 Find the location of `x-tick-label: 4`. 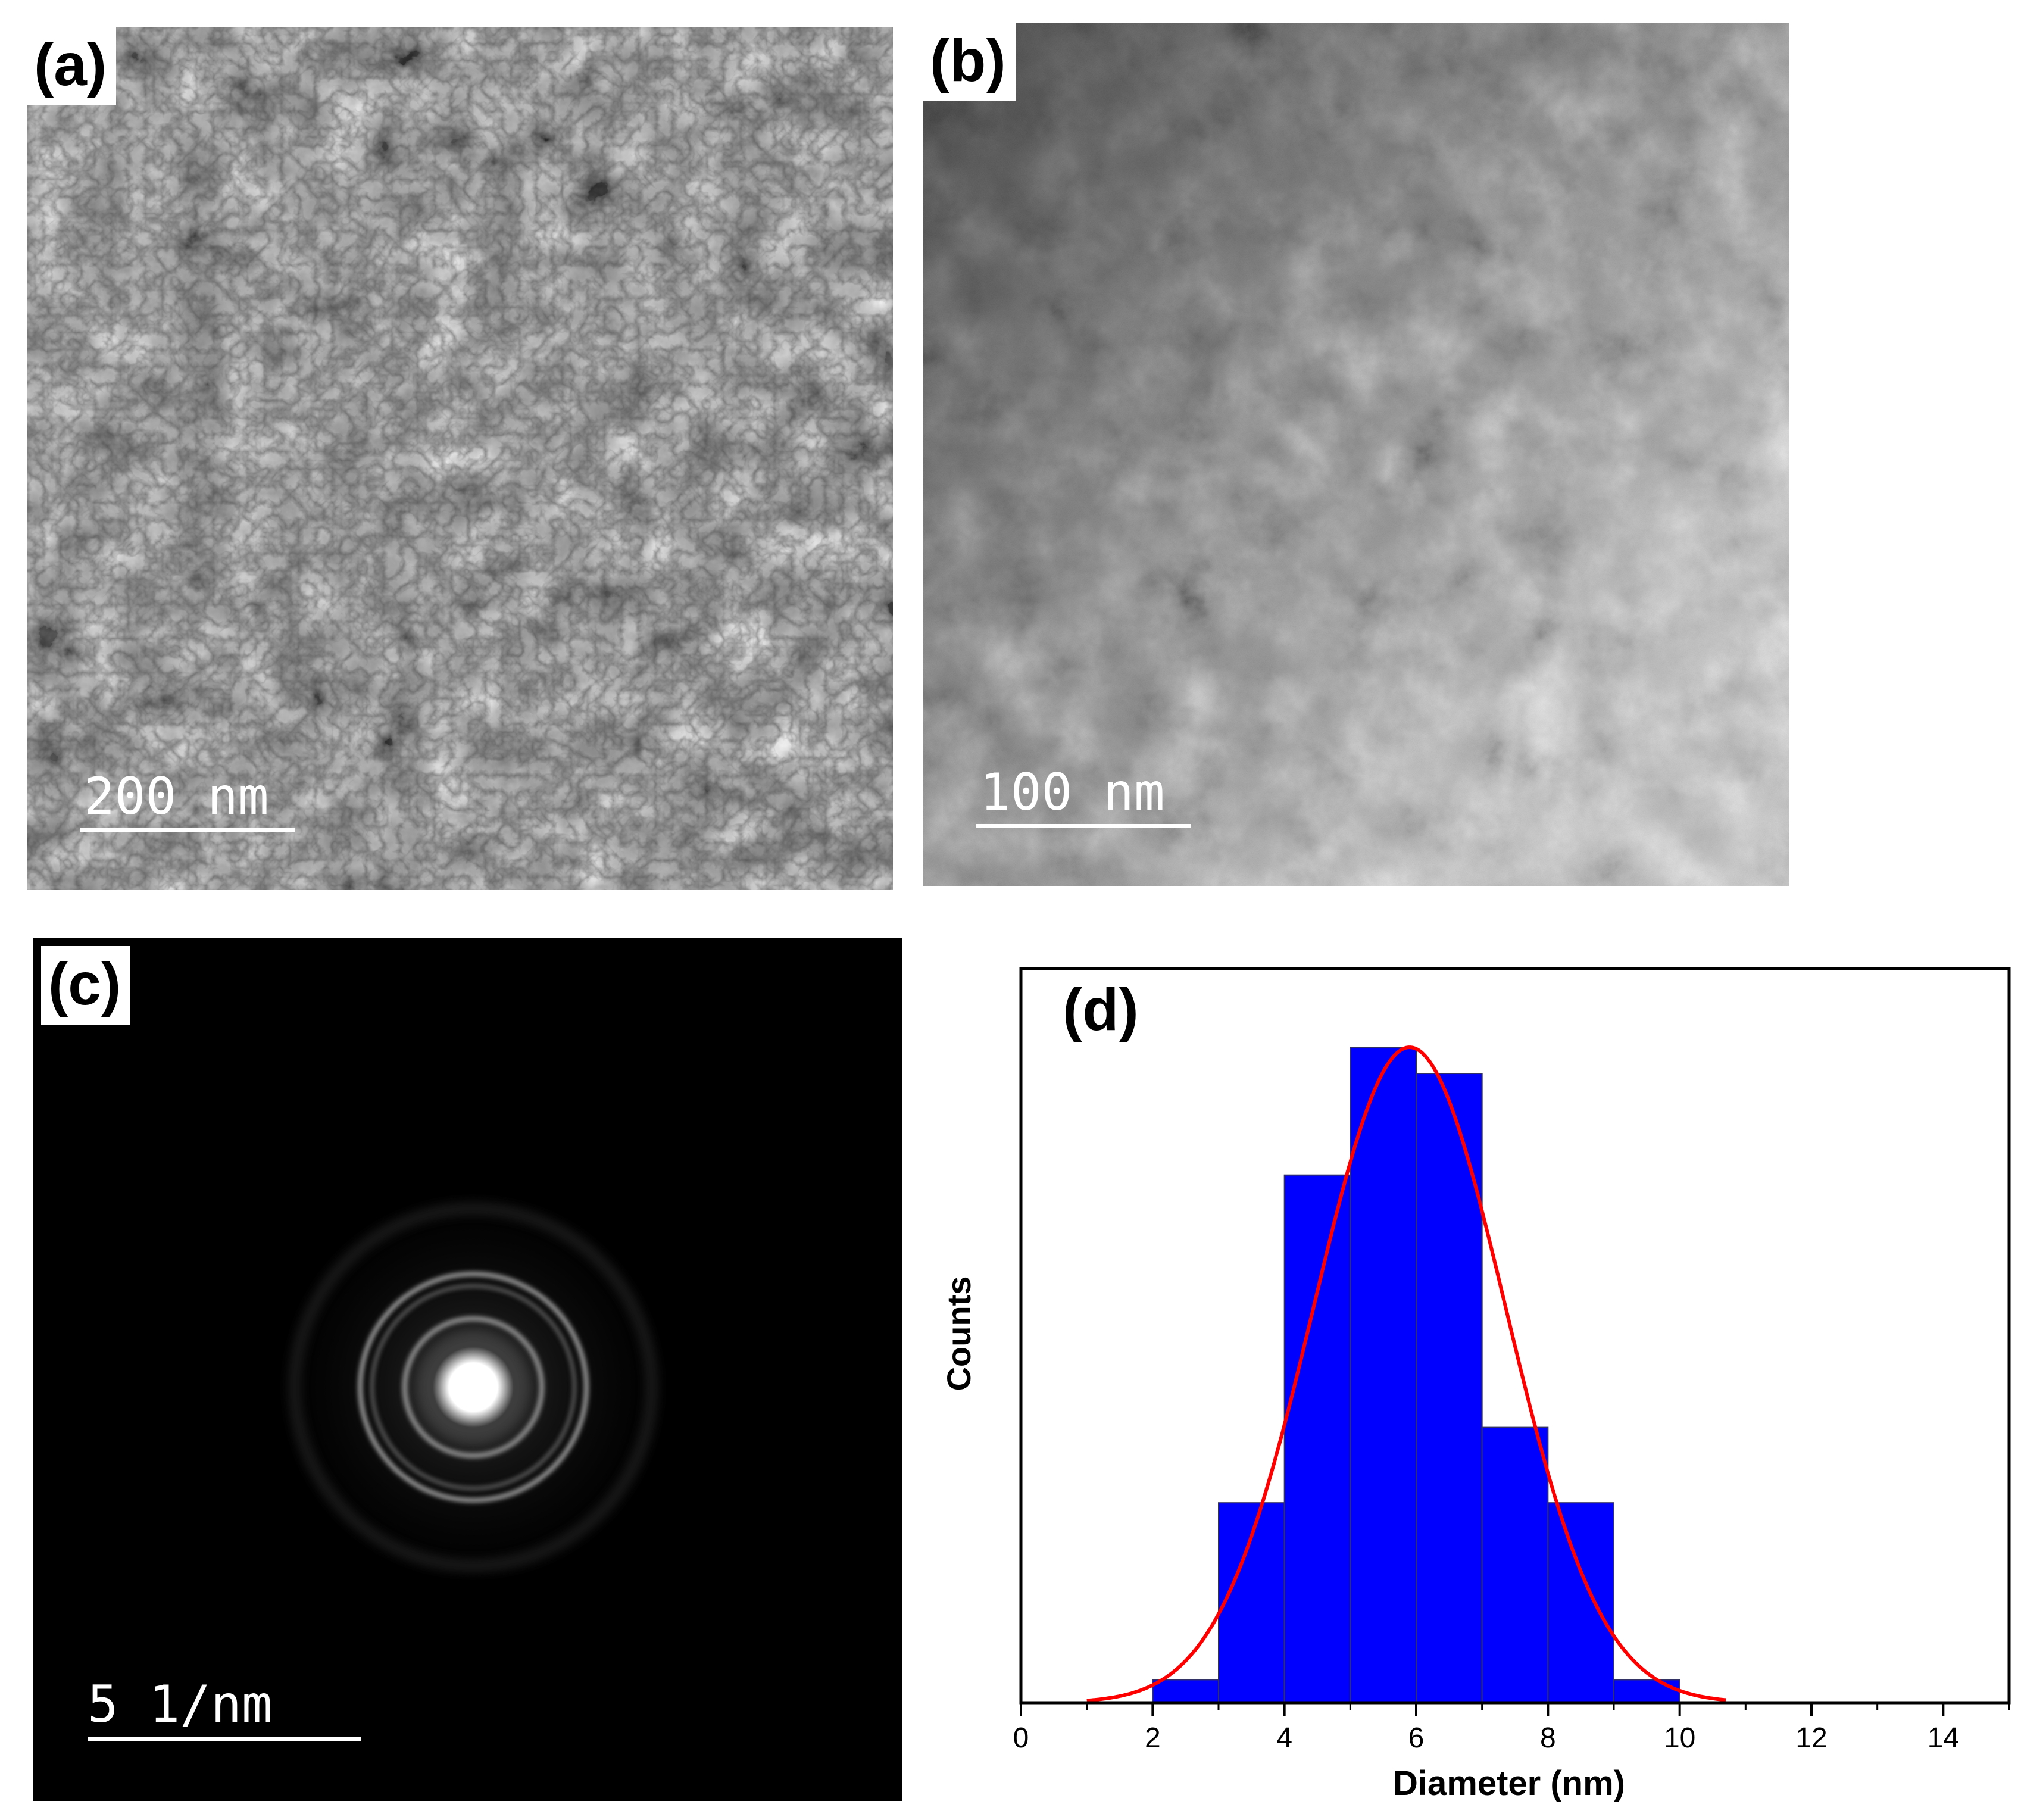

x-tick-label: 4 is located at coordinates (1284, 1738).